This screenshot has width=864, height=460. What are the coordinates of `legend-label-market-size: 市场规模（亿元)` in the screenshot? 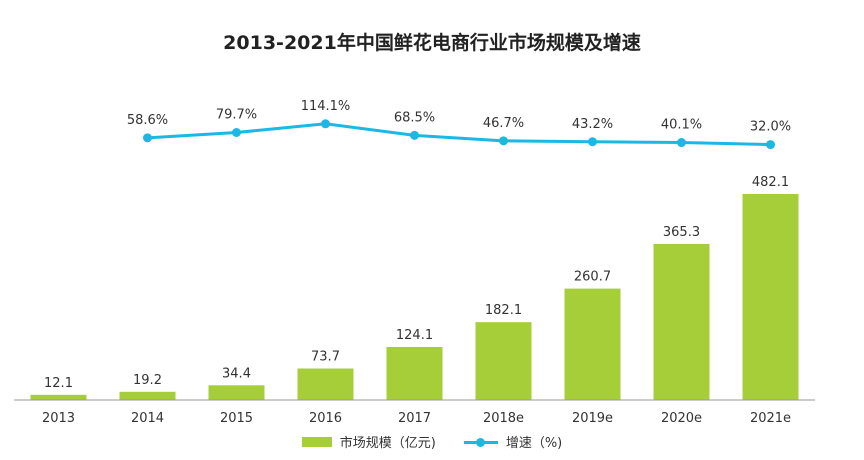 It's located at (387, 443).